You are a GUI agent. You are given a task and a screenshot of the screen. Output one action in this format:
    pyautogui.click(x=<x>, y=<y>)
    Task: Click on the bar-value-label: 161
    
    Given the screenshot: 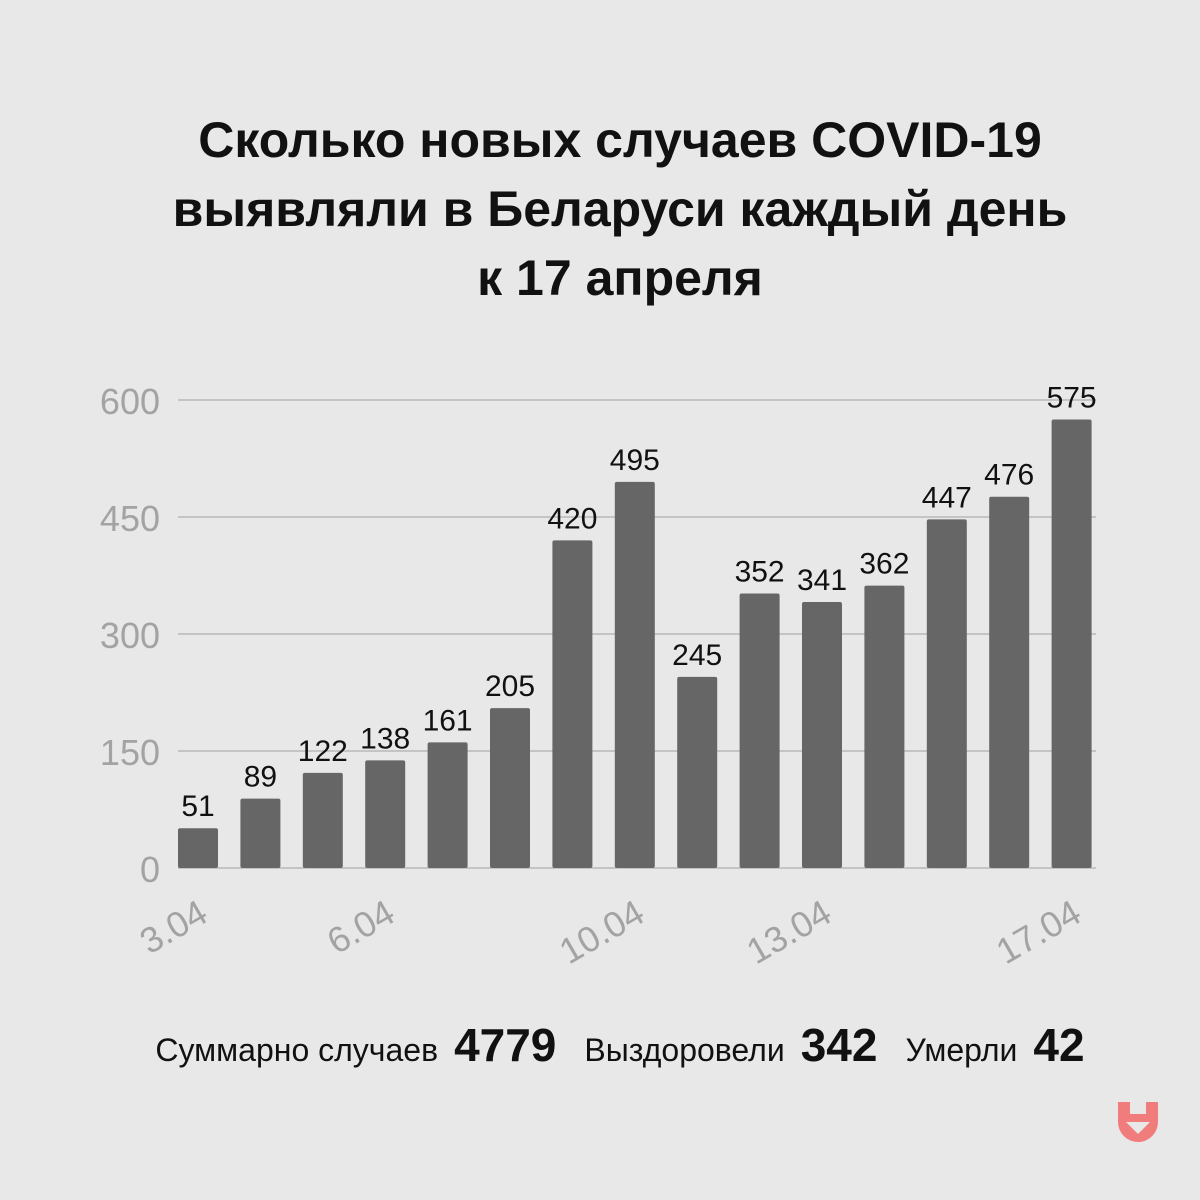 What is the action you would take?
    pyautogui.click(x=448, y=720)
    